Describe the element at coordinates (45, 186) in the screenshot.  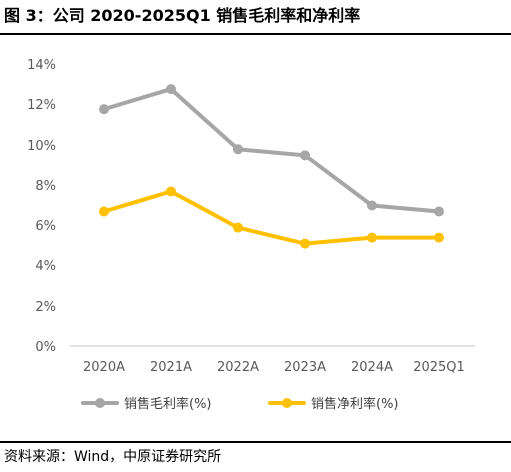
I see `y-tick-label: 8%` at that location.